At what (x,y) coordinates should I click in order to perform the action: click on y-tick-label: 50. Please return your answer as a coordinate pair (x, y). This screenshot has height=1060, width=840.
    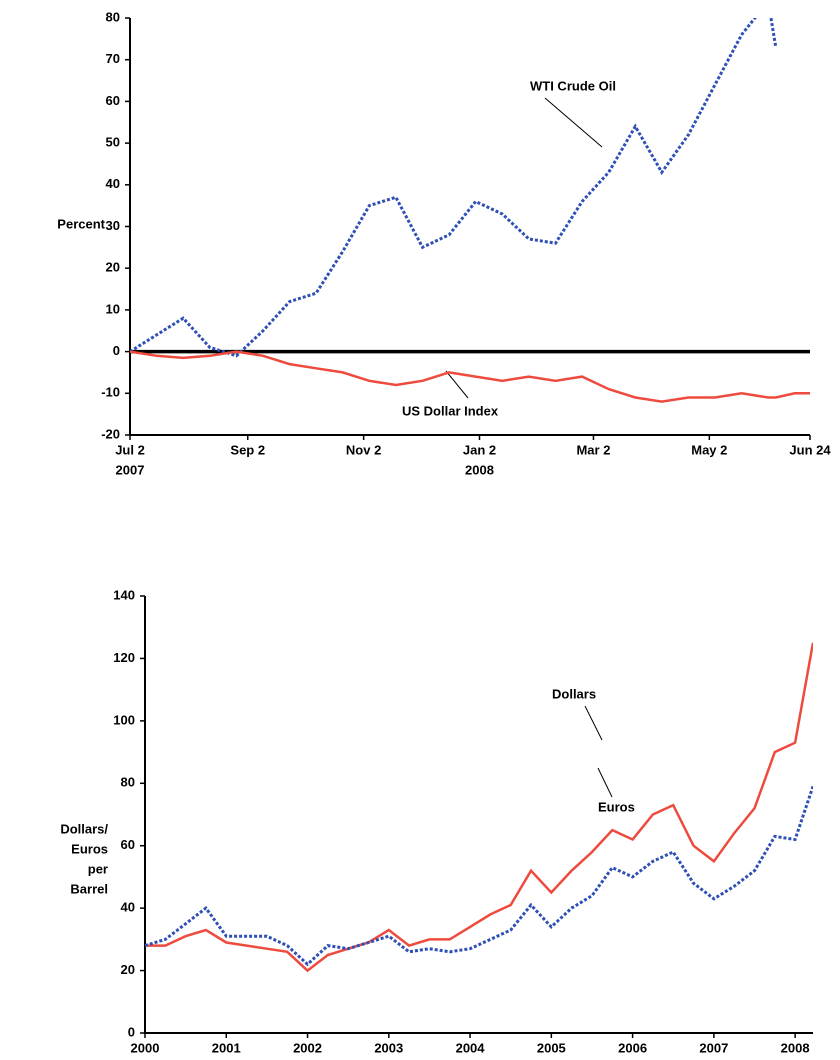
    Looking at the image, I should click on (113, 142).